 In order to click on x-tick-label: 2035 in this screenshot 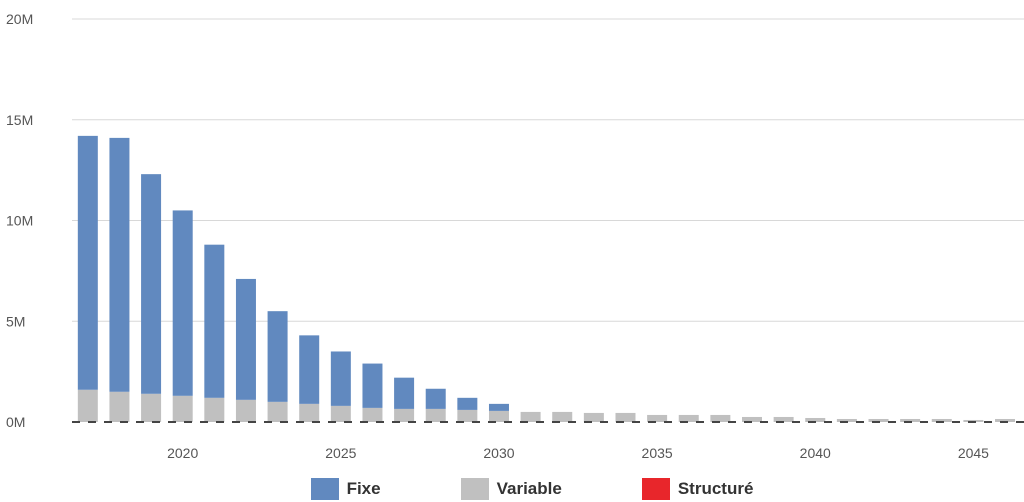, I will do `click(657, 453)`.